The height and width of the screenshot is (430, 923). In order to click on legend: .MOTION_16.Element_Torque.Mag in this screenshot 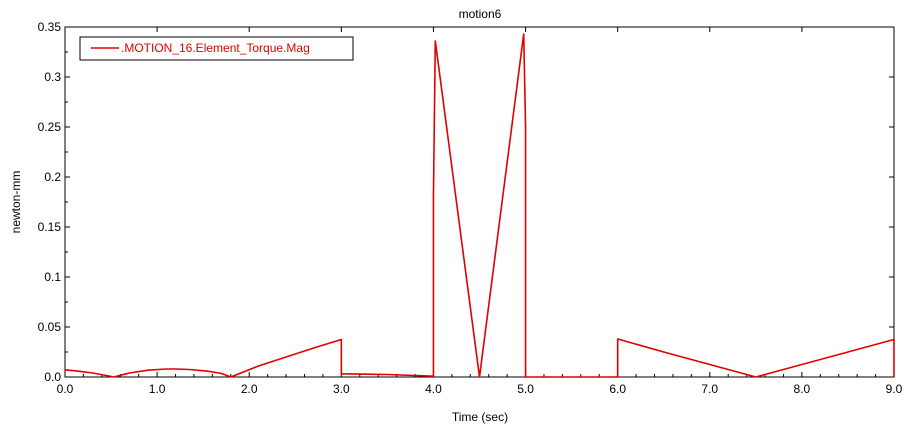, I will do `click(216, 48)`.